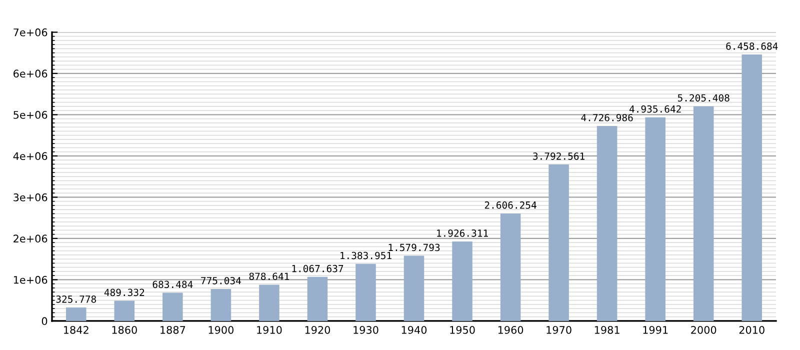 This screenshot has width=800, height=350. What do you see at coordinates (558, 156) in the screenshot?
I see `data-label: 3.792.561` at bounding box center [558, 156].